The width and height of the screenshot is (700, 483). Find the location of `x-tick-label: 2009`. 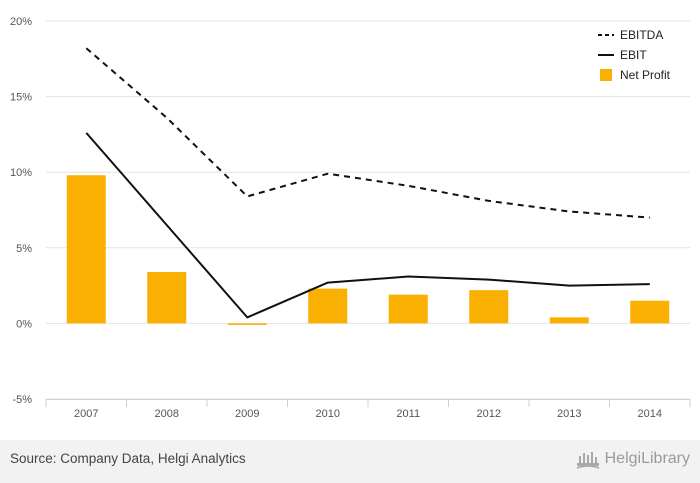

x-tick-label: 2009 is located at coordinates (247, 414).